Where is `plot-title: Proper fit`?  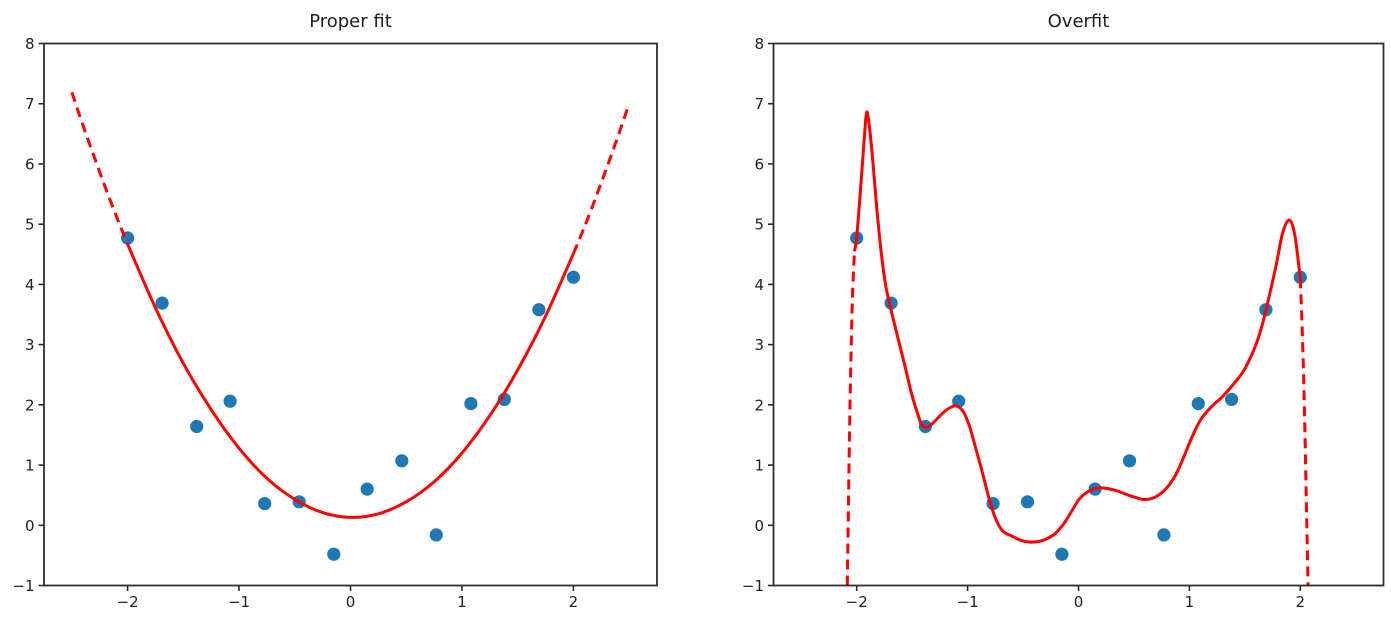 plot-title: Proper fit is located at coordinates (350, 21).